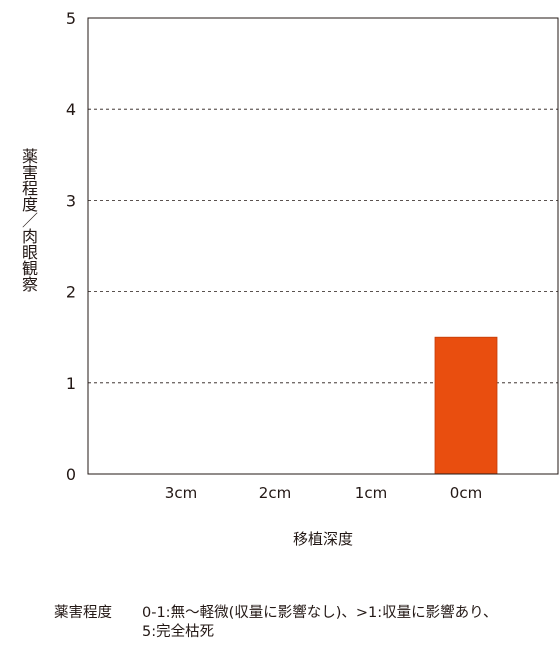 The image size is (560, 646). I want to click on y-tick-label: 3, so click(71, 200).